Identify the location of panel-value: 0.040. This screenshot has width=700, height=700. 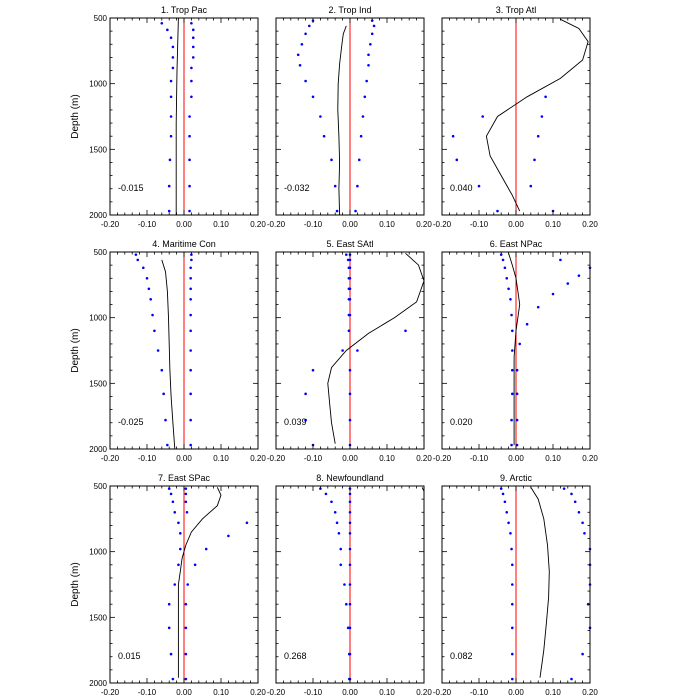
(461, 188).